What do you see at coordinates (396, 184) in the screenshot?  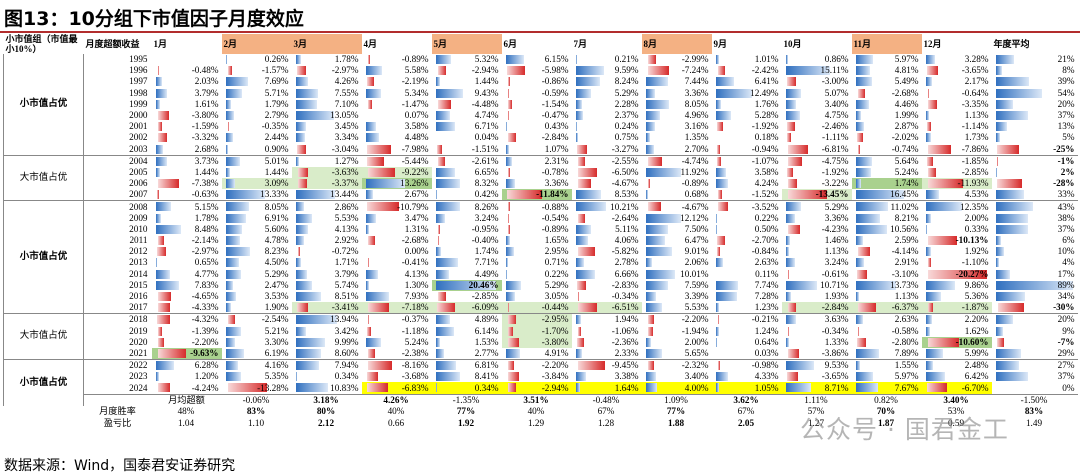 I see `value-cell: 13.26%` at bounding box center [396, 184].